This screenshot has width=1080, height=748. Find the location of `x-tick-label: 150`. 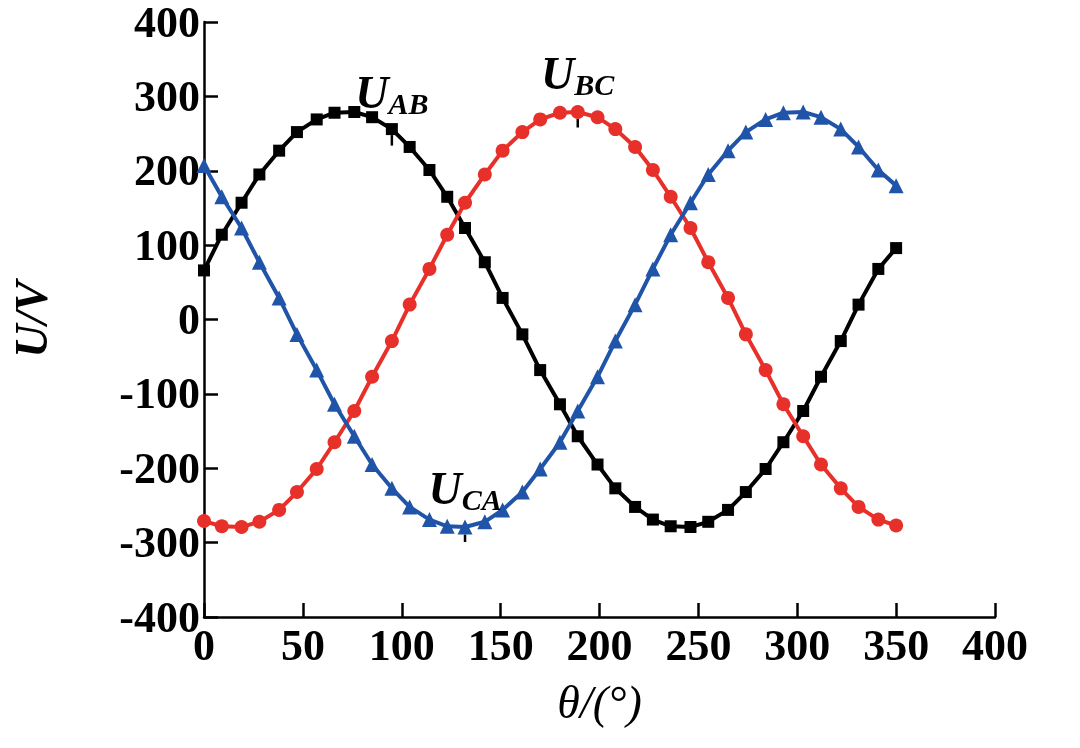

x-tick-label: 150 is located at coordinates (500, 645).